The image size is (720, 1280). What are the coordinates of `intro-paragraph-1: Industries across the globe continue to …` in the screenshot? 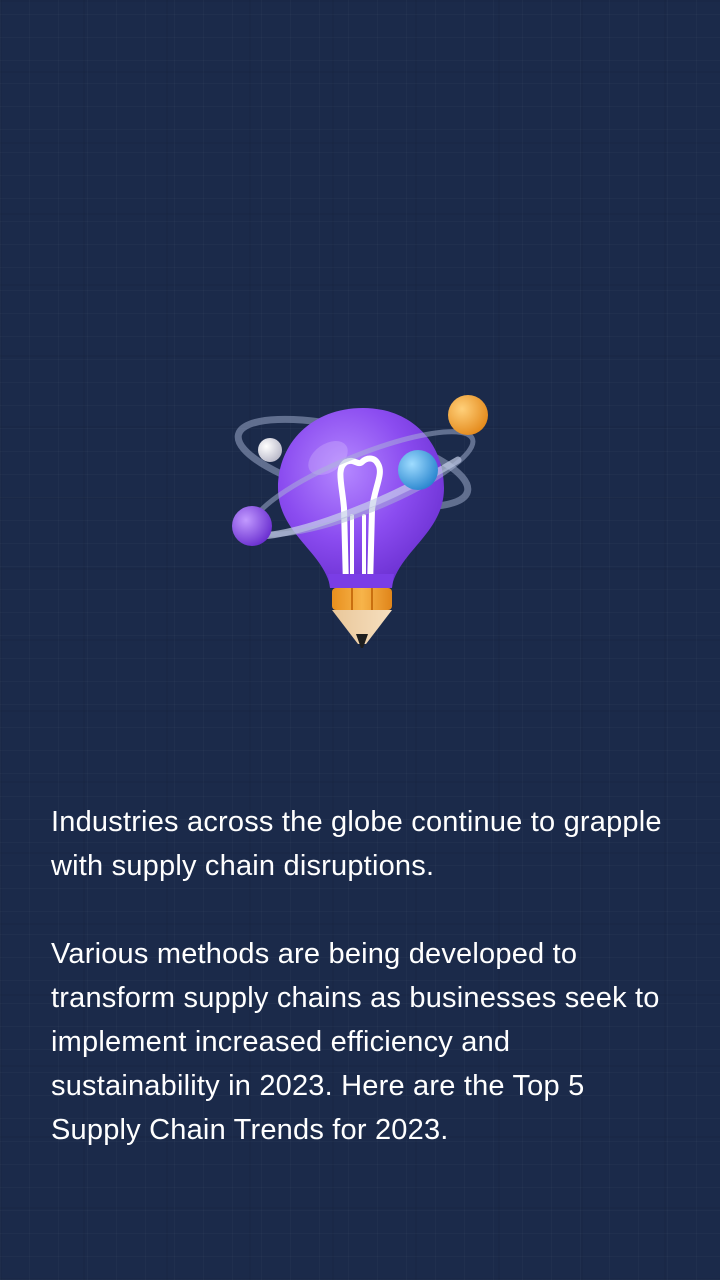 It's located at (356, 844).